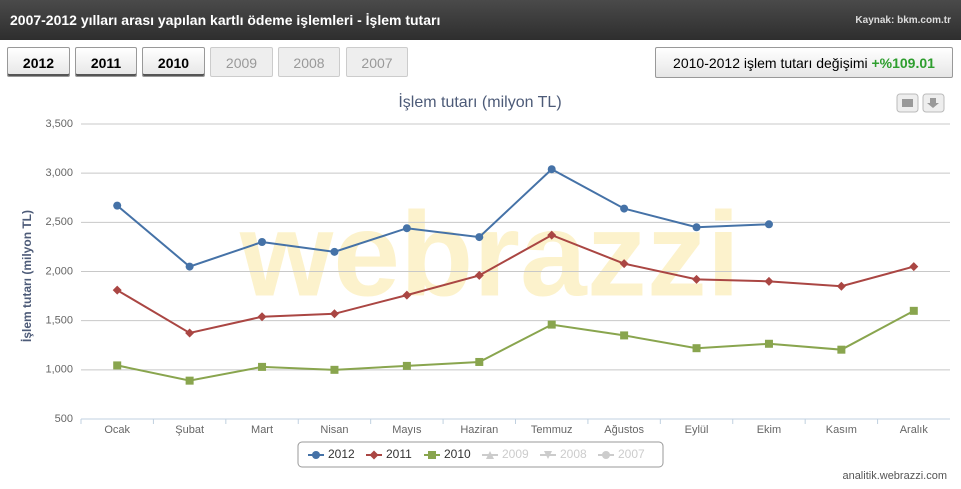 The width and height of the screenshot is (961, 489). What do you see at coordinates (907, 103) in the screenshot?
I see `print-glyph` at bounding box center [907, 103].